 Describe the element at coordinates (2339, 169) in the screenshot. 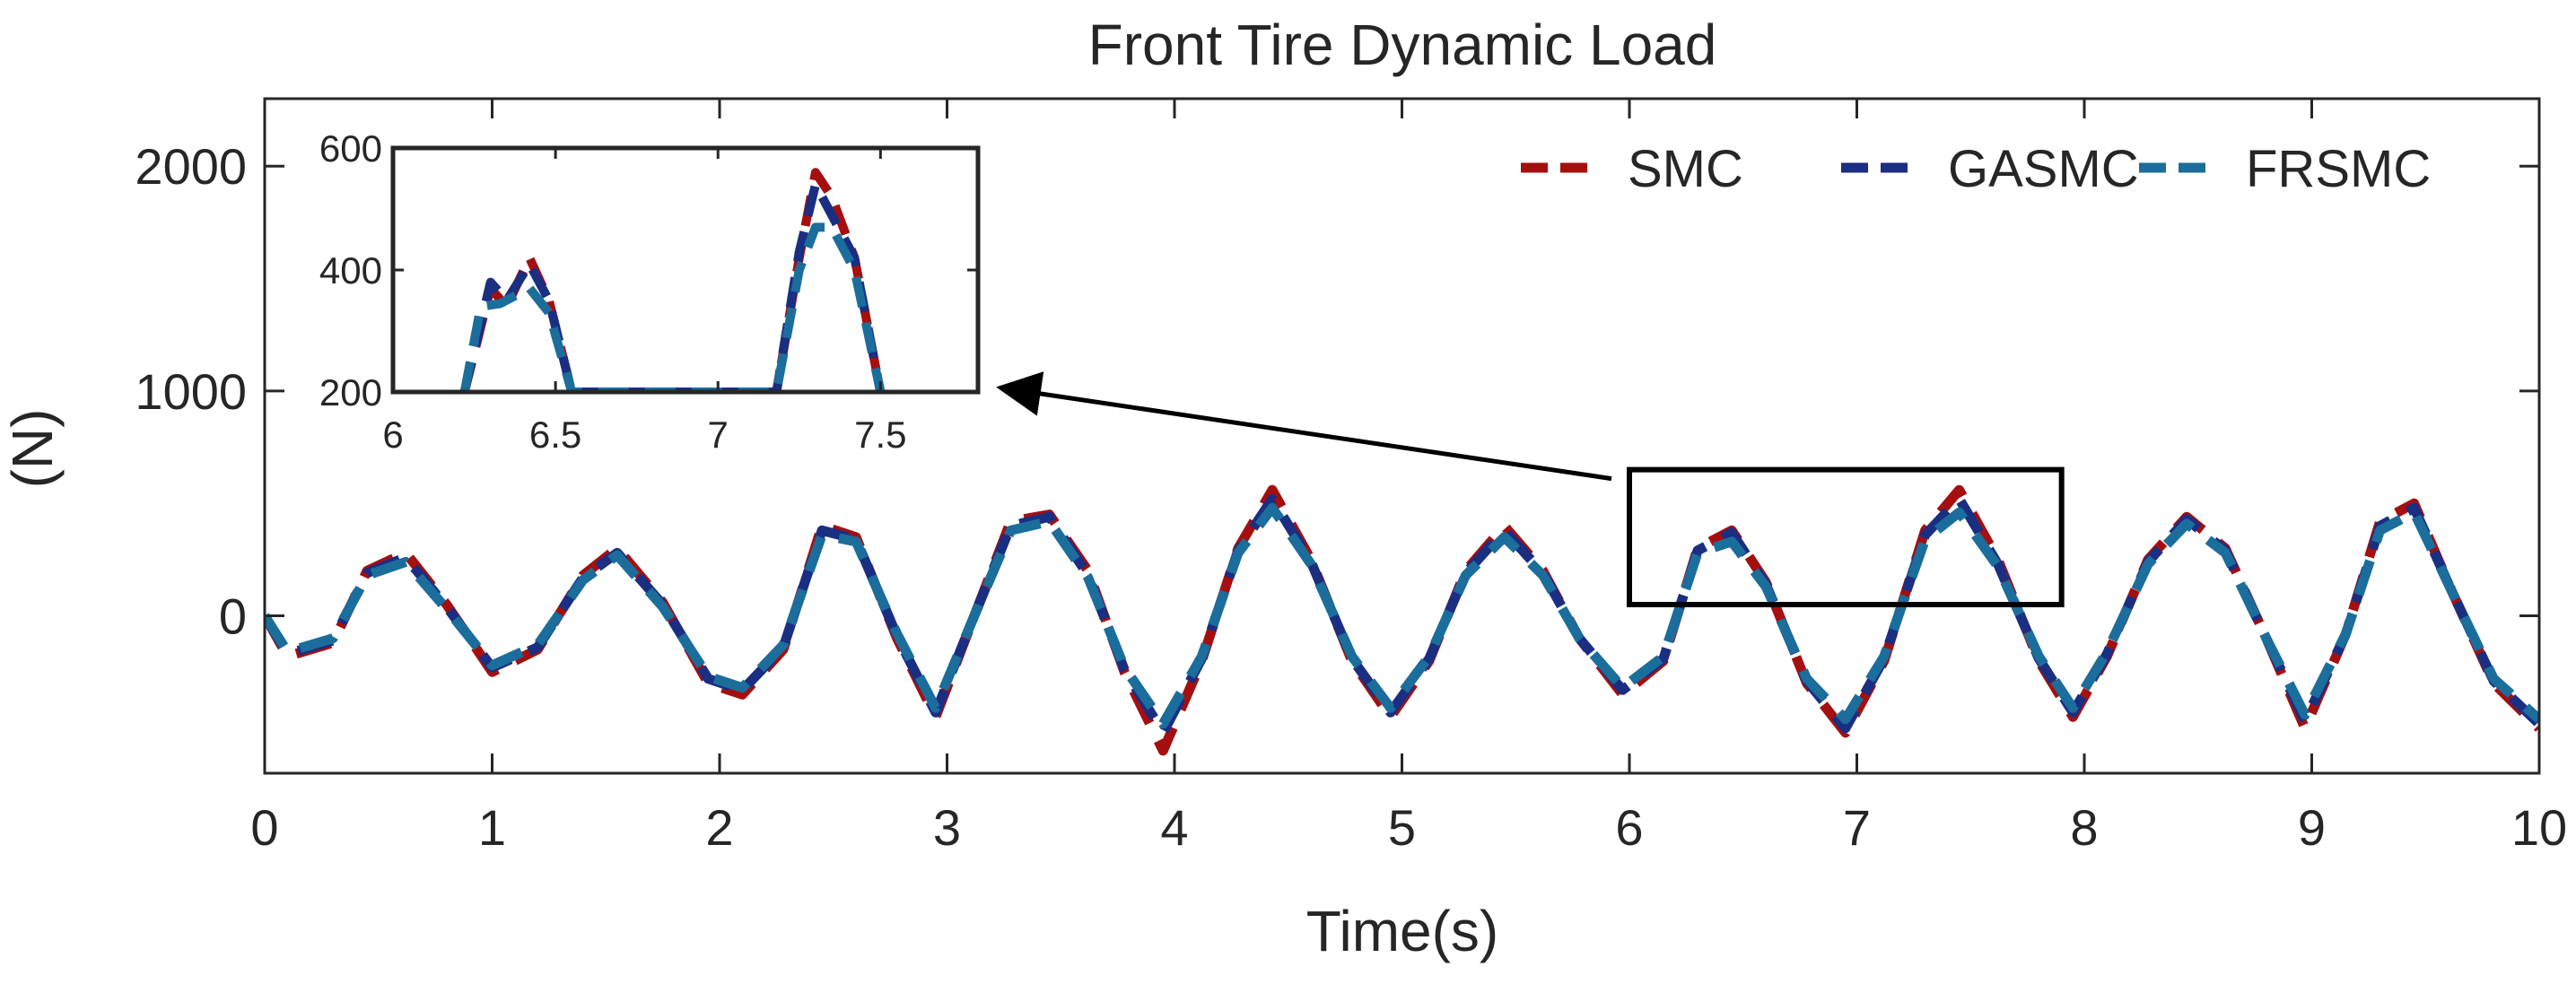

I see `legend-label: FRSMC` at that location.